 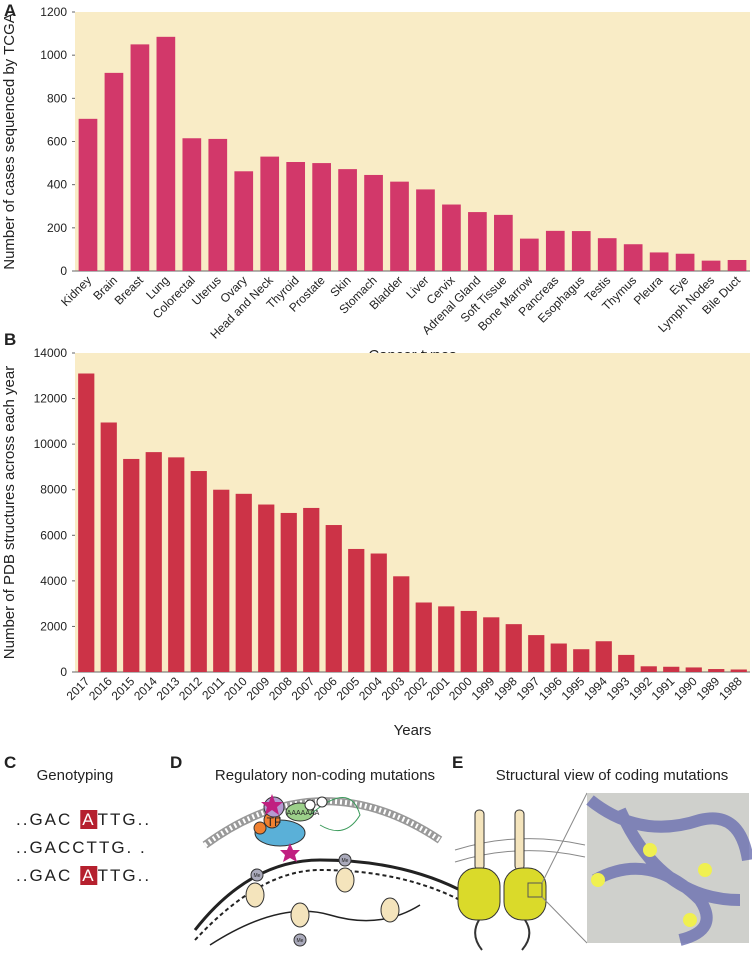 What do you see at coordinates (10, 339) in the screenshot?
I see `panel-letter: B` at bounding box center [10, 339].